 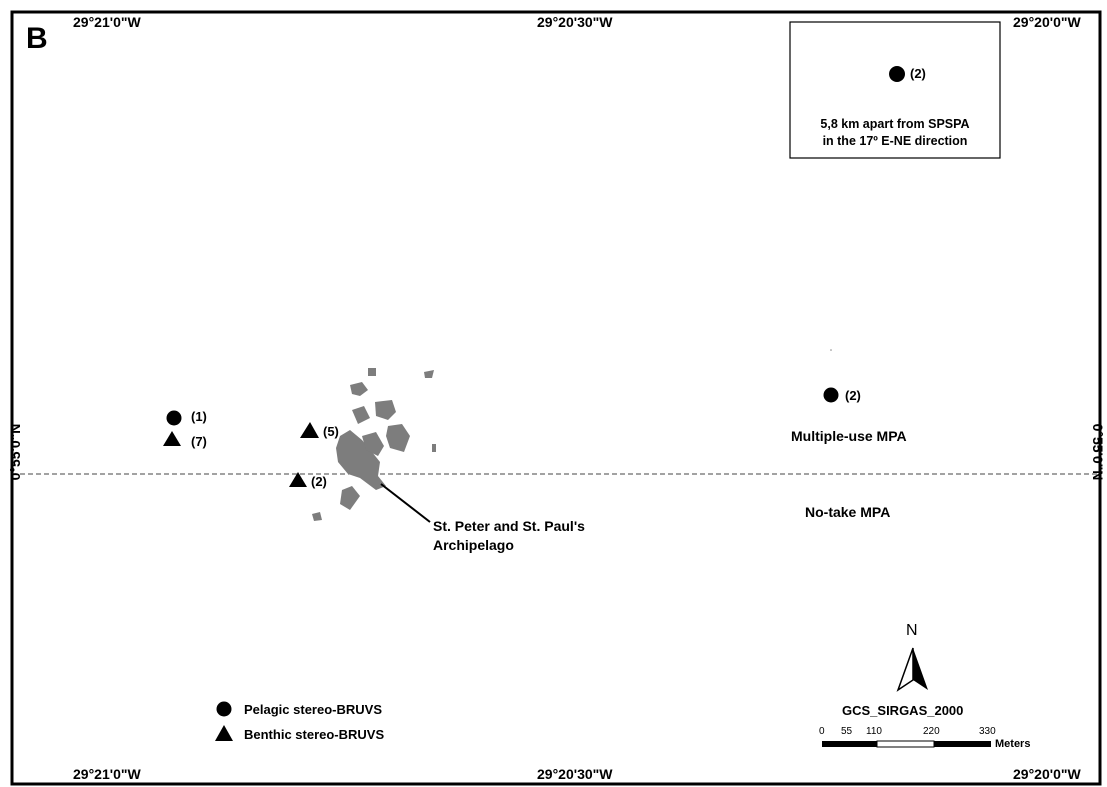 What do you see at coordinates (405, 503) in the screenshot?
I see `archipelago-leader-line` at bounding box center [405, 503].